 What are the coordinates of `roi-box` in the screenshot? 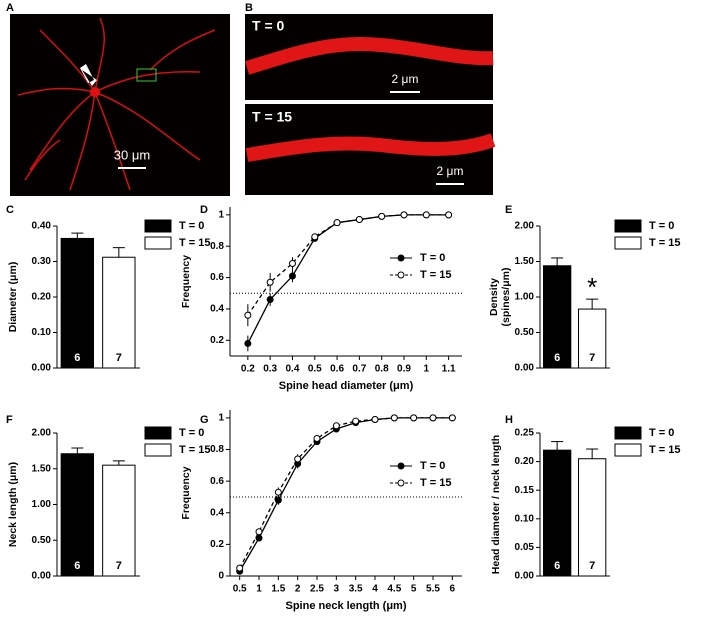 It's located at (146, 75).